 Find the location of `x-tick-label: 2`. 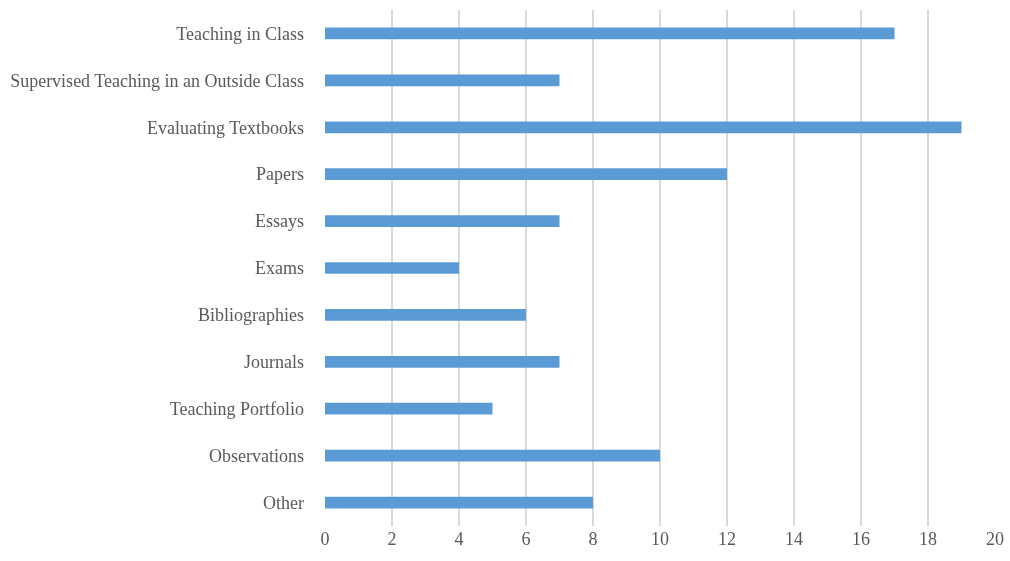

x-tick-label: 2 is located at coordinates (392, 539).